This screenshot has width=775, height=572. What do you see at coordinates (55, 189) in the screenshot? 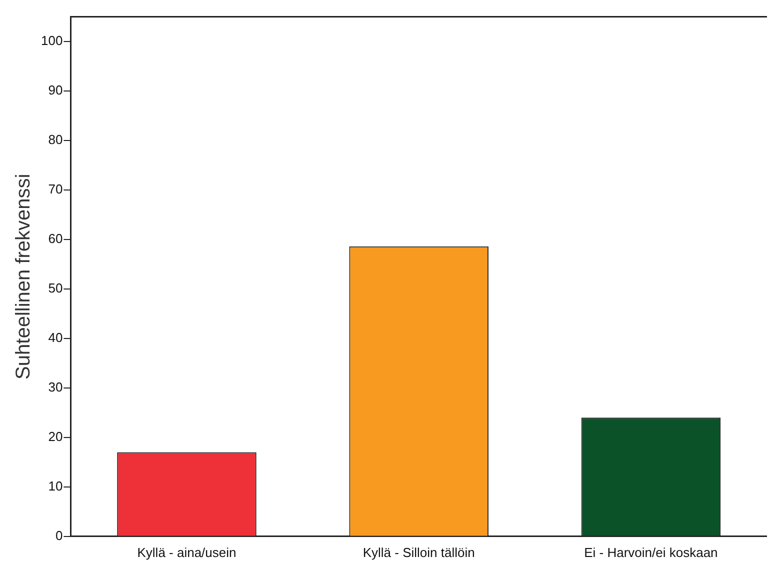
I see `y-tick-label: 70` at bounding box center [55, 189].